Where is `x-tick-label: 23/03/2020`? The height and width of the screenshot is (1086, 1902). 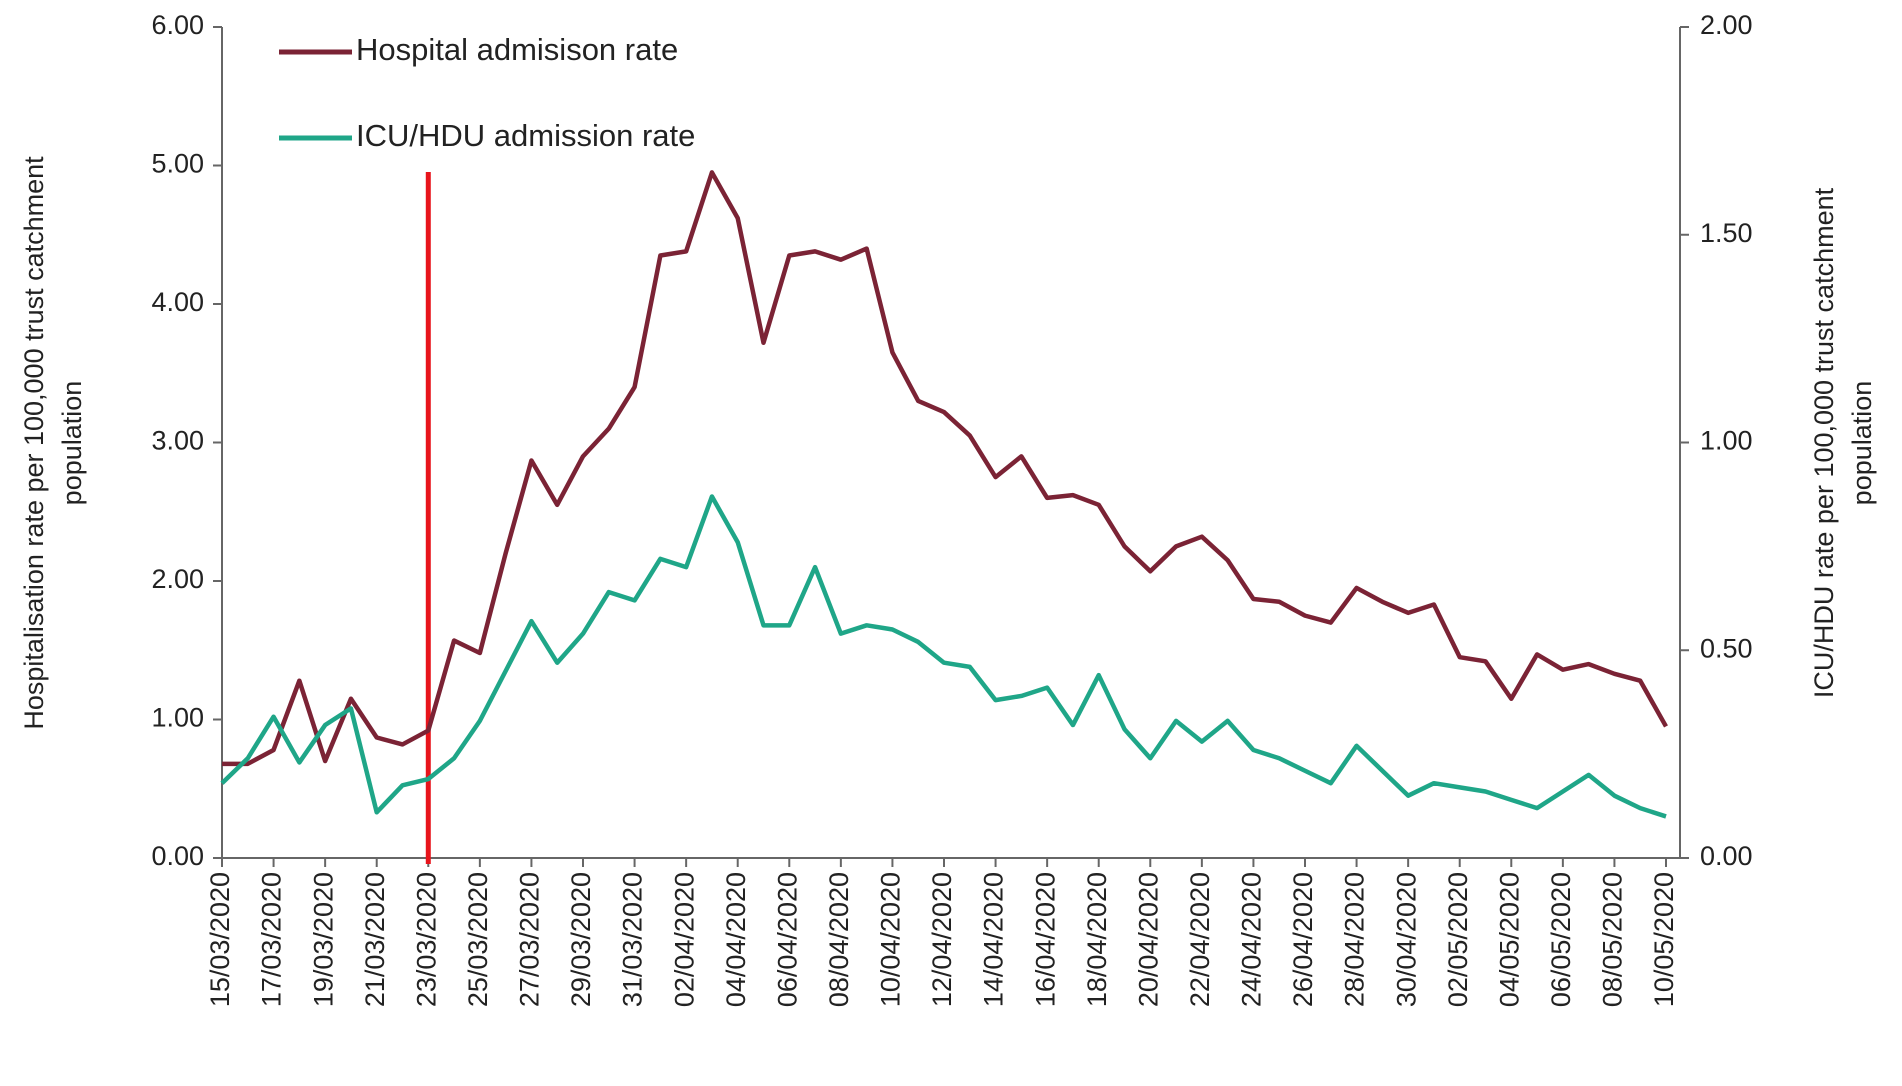
x-tick-label: 23/03/2020 is located at coordinates (426, 939).